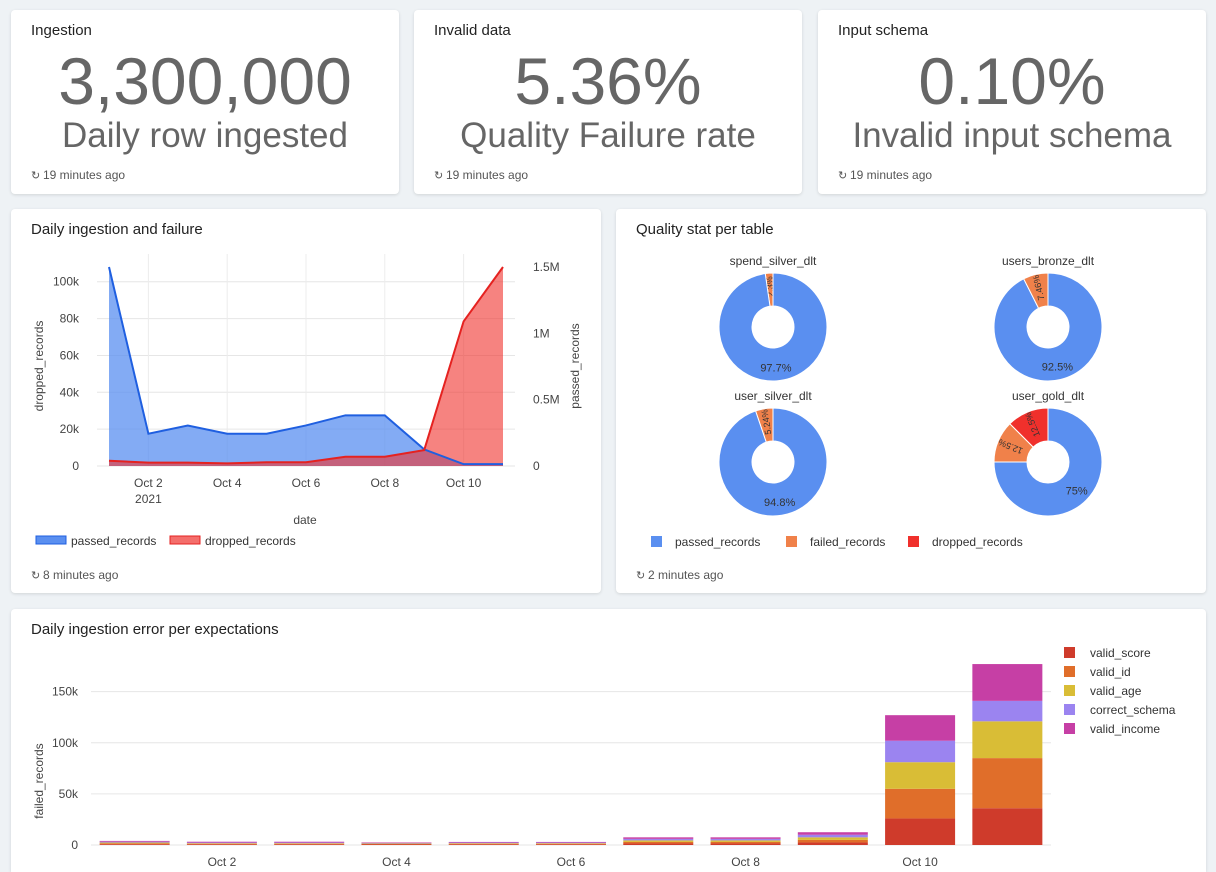 This screenshot has height=872, width=1216. Describe the element at coordinates (977, 542) in the screenshot. I see `legend-label-dropped_records: dropped_records` at that location.